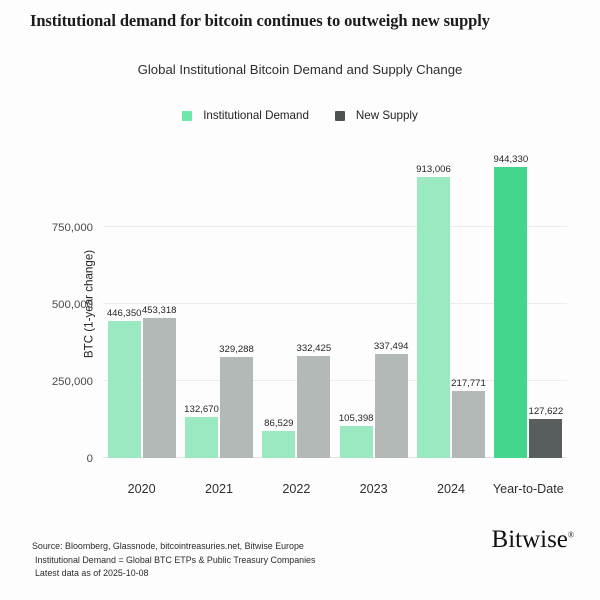 The width and height of the screenshot is (600, 600). Describe the element at coordinates (528, 489) in the screenshot. I see `x-axis-tick-label: Year-to-Date` at that location.